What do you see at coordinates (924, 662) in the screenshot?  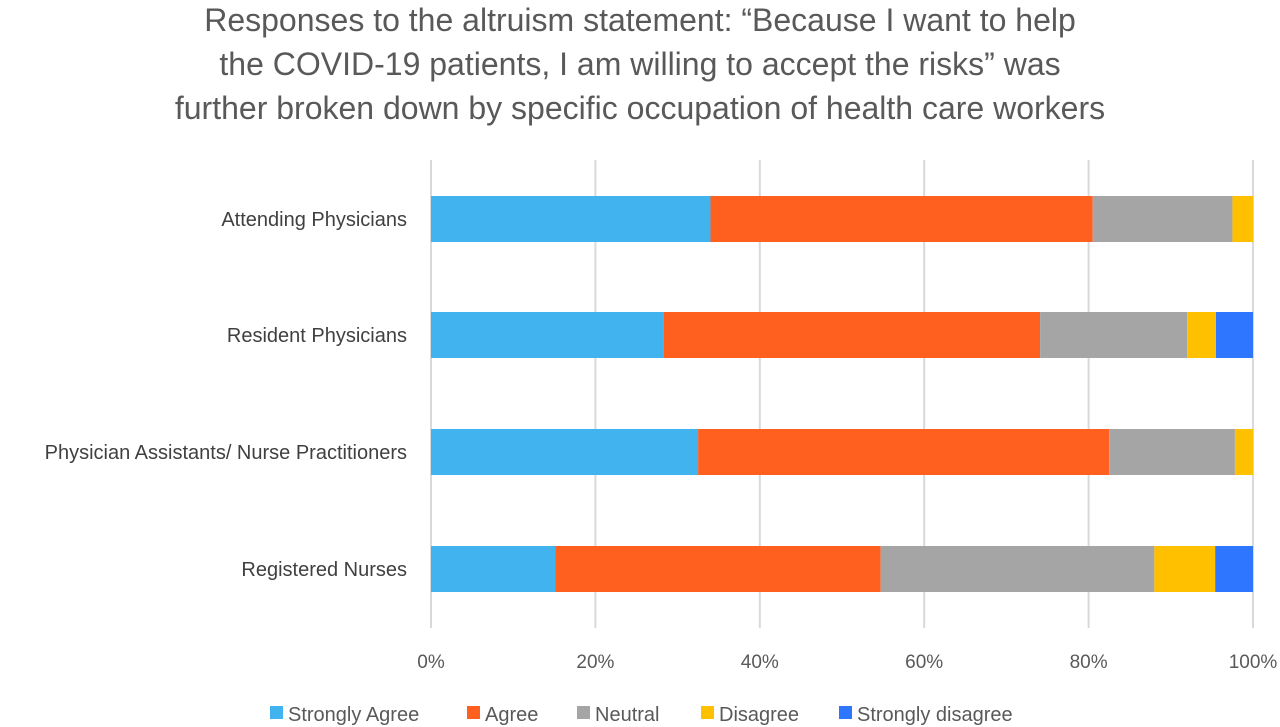 I see `x-tick-label: 60%` at bounding box center [924, 662].